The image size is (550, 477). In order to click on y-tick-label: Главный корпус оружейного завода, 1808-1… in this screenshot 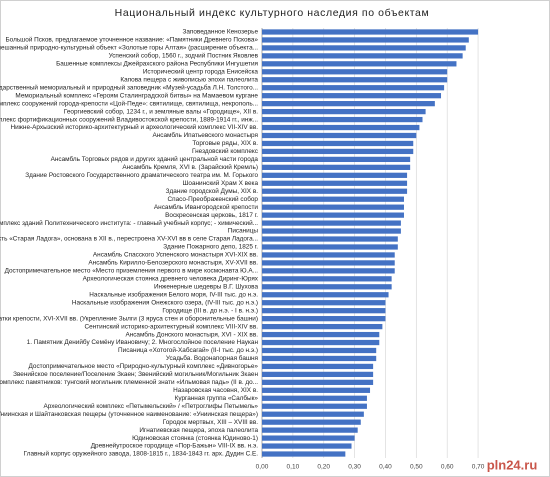, I will do `click(141, 454)`.